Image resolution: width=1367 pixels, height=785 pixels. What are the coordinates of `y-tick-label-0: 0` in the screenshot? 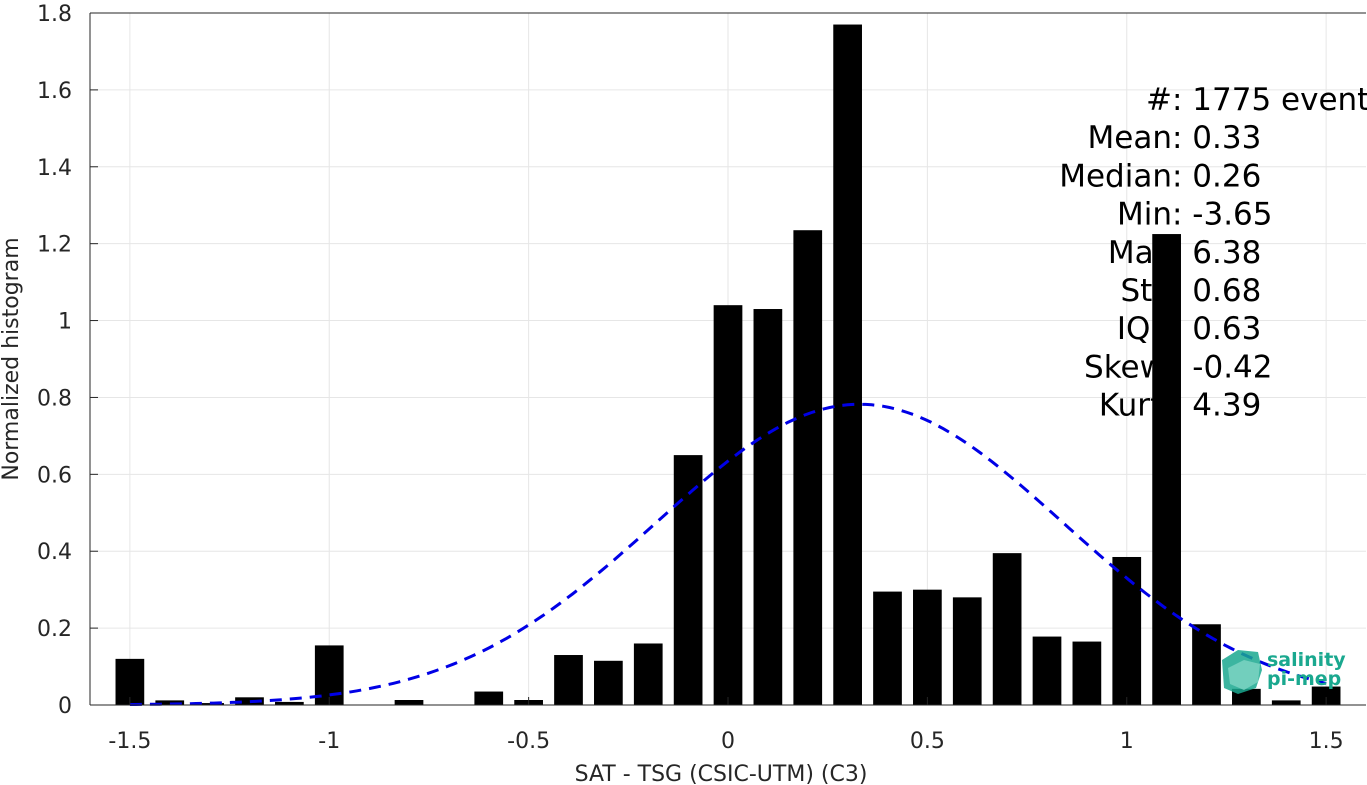 It's located at (65, 706).